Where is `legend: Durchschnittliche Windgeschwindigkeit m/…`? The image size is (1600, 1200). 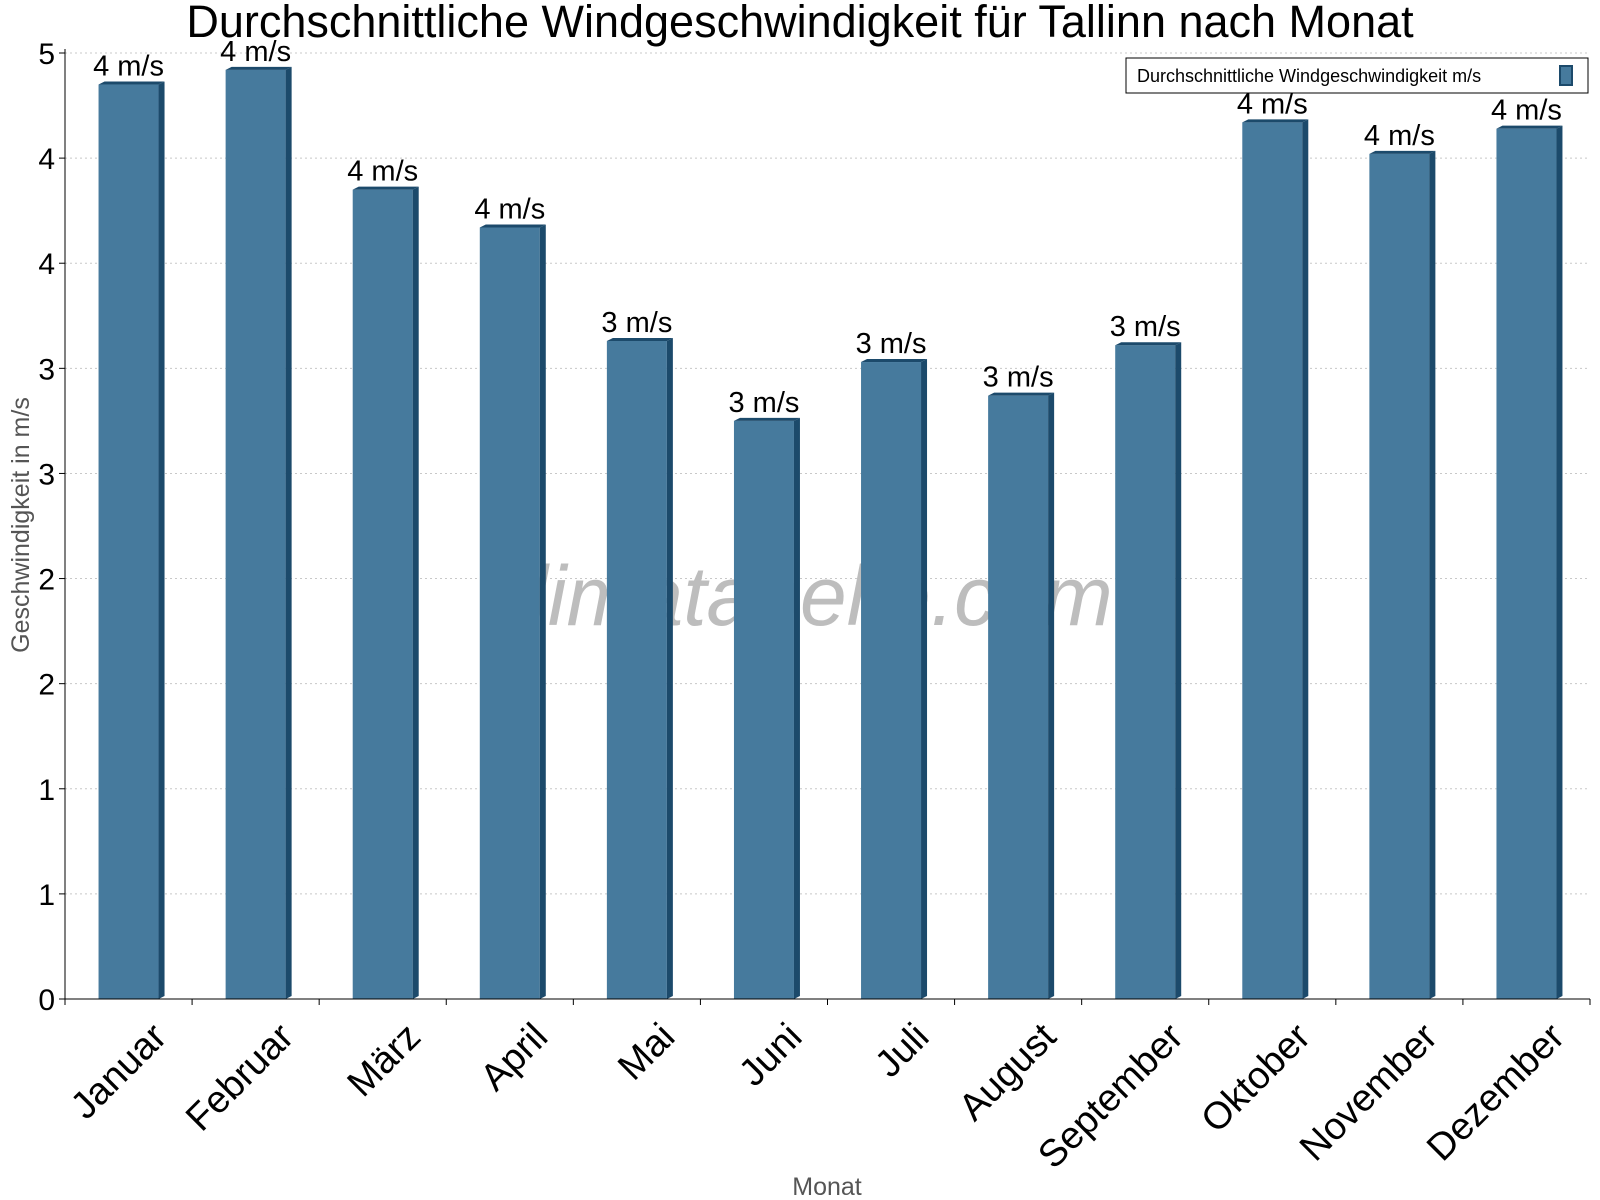 legend: Durchschnittliche Windgeschwindigkeit m/… is located at coordinates (1357, 75).